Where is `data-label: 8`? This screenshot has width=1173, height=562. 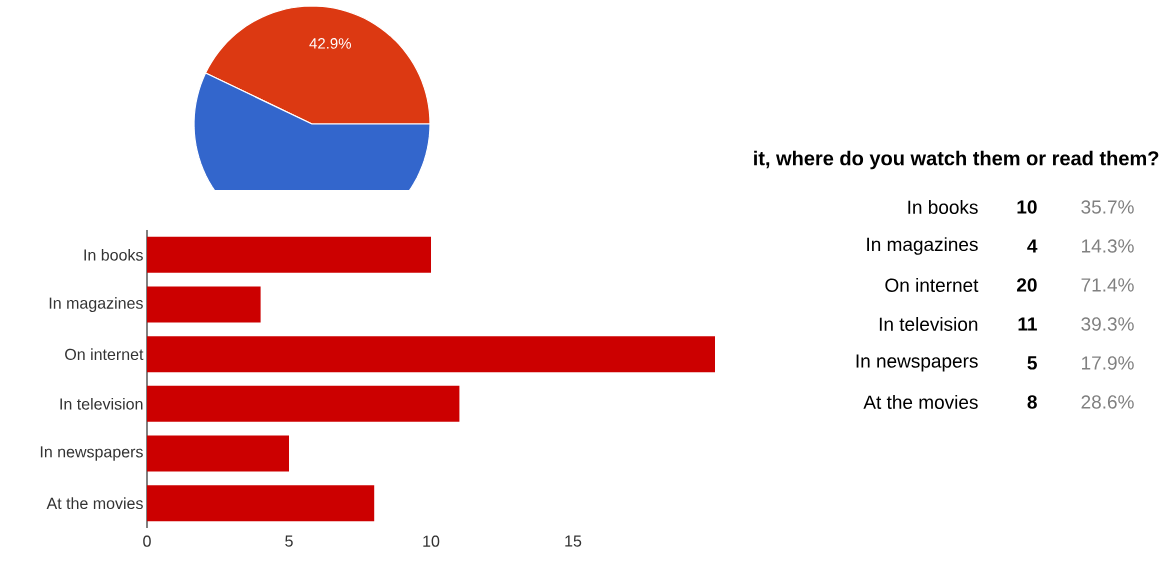
data-label: 8 is located at coordinates (1032, 402).